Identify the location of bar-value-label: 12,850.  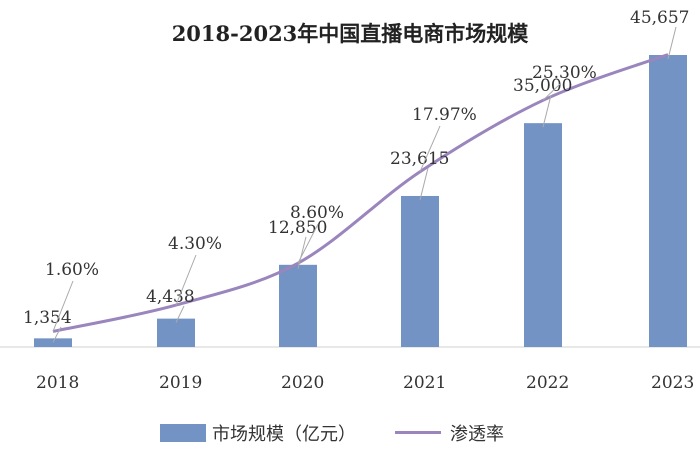
(297, 228).